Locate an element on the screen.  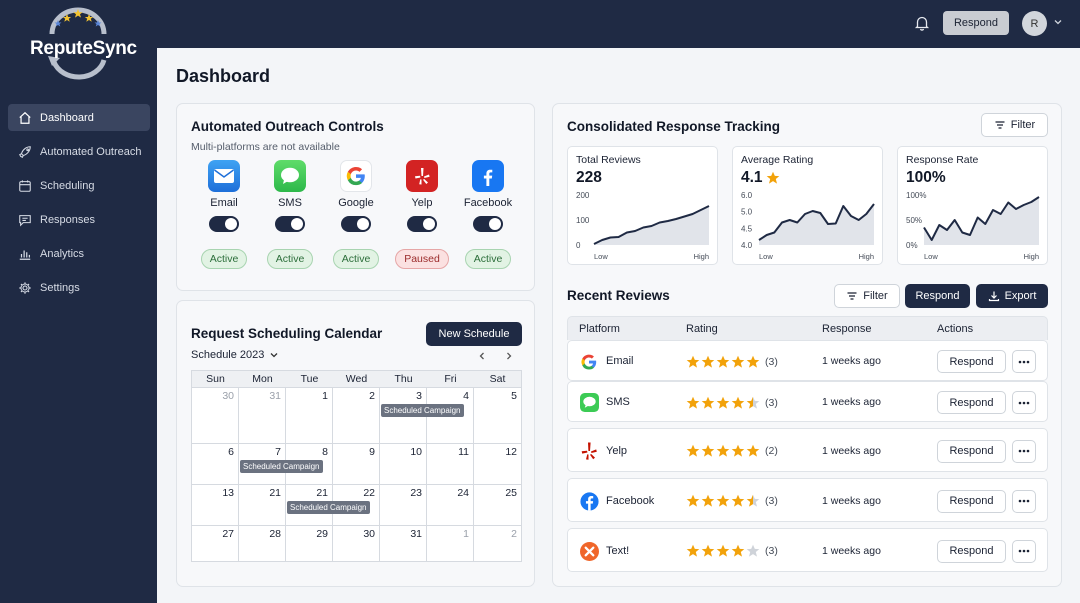
calendar-day-cell: 7 Scheduled Campaign is located at coordinates (281, 464).